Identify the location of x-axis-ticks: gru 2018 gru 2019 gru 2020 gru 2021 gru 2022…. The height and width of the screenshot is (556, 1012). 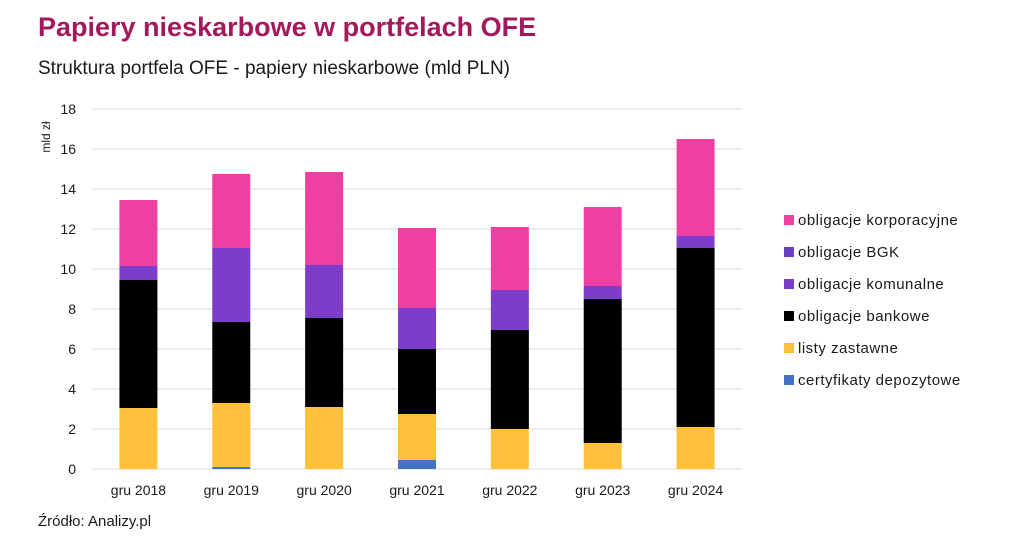
(417, 490).